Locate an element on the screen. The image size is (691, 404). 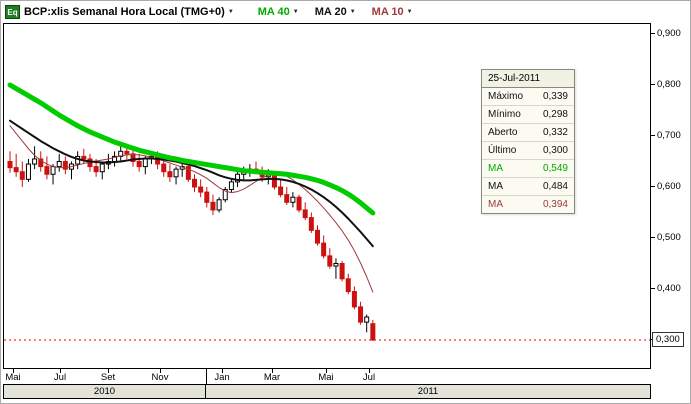
instrument-title: BCP:xlis Semanal Hora Local (TMG+0) is located at coordinates (124, 12).